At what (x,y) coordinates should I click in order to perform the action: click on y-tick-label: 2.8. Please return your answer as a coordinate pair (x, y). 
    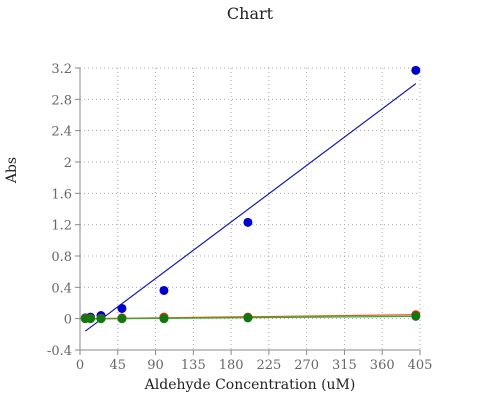
    Looking at the image, I should click on (61, 100).